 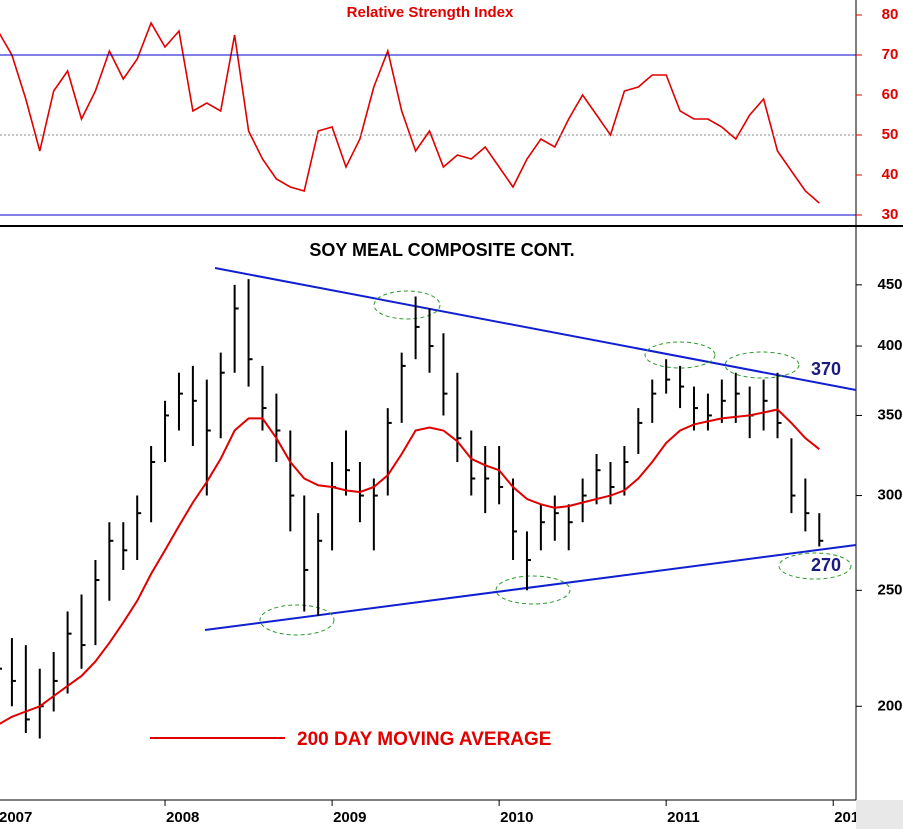 I want to click on x-tick-label: 2008, so click(x=182, y=817).